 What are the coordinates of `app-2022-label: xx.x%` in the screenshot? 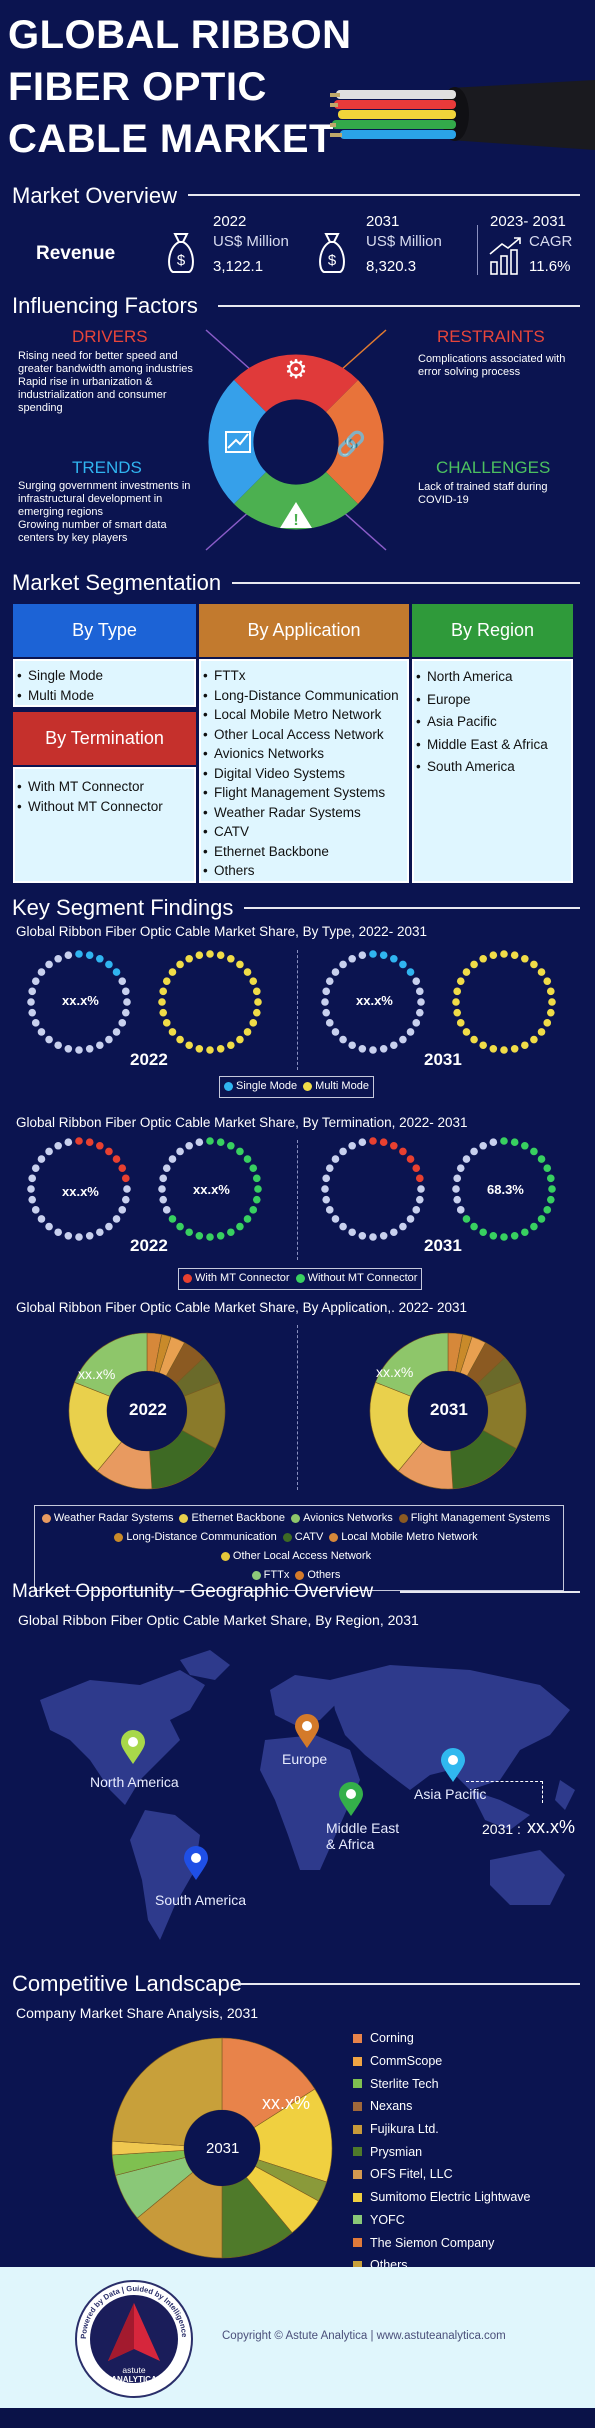 It's located at (97, 1374).